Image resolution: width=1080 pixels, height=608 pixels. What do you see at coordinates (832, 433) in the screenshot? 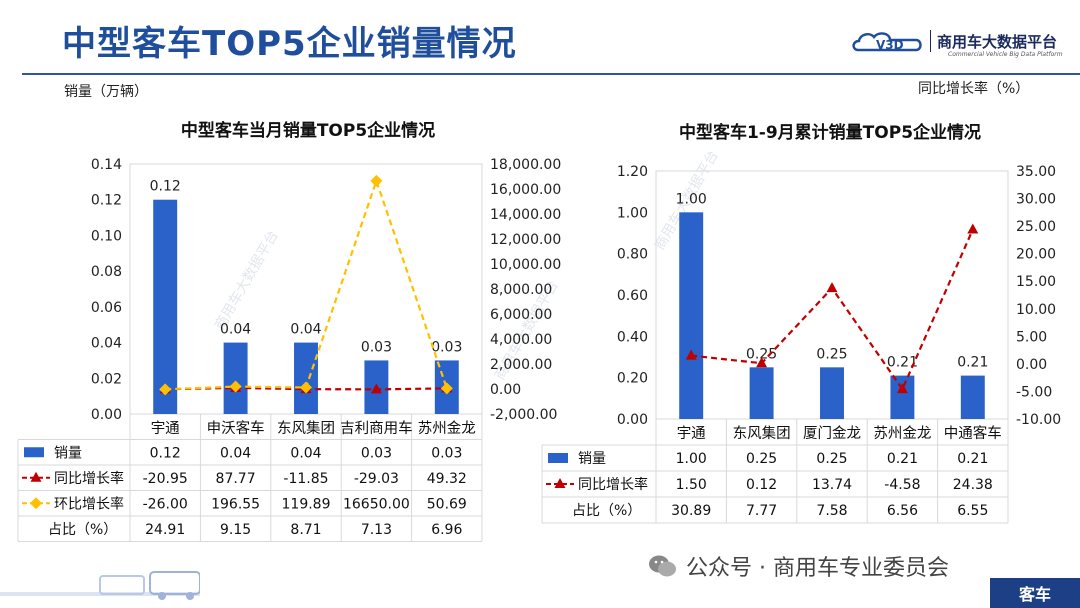
I see `category-label: 厦门金龙` at bounding box center [832, 433].